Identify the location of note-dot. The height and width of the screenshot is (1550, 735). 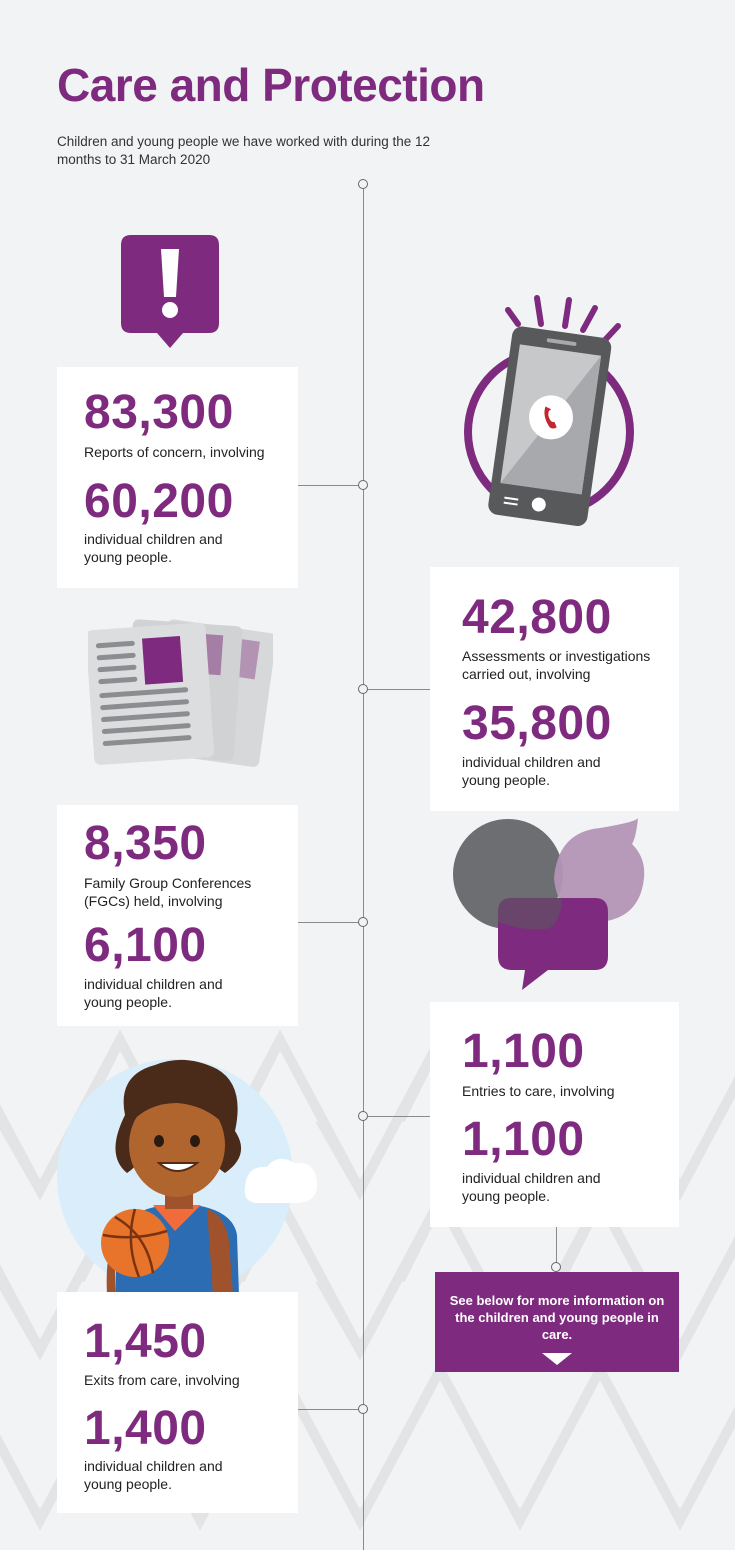
(556, 1267).